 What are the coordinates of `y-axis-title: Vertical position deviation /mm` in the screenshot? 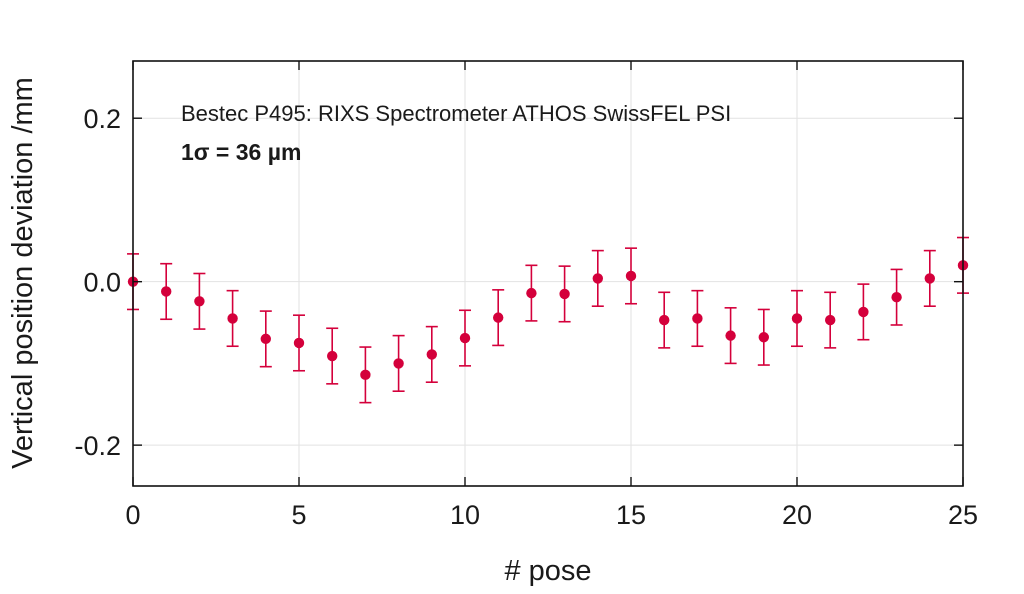 It's located at (23, 273).